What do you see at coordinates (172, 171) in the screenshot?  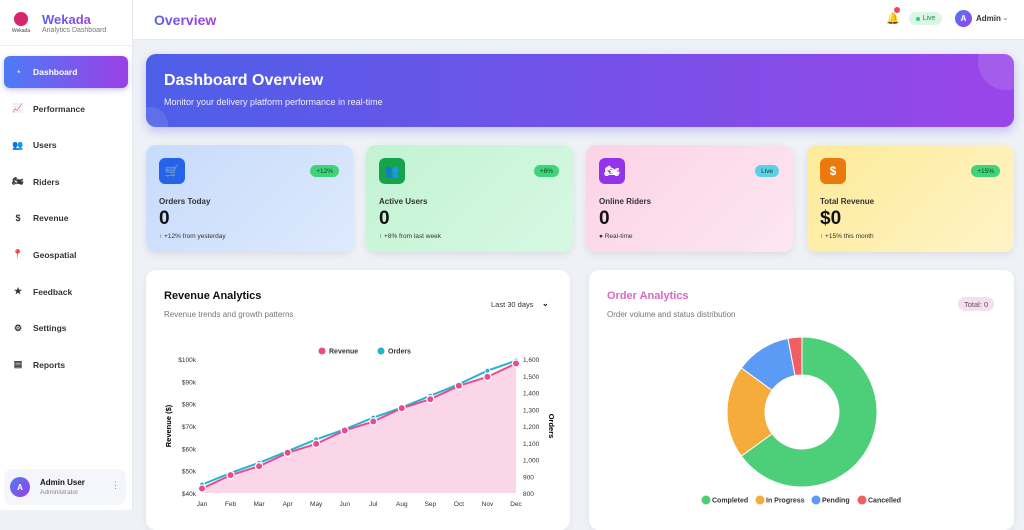 I see `cart-icon: 🛒` at bounding box center [172, 171].